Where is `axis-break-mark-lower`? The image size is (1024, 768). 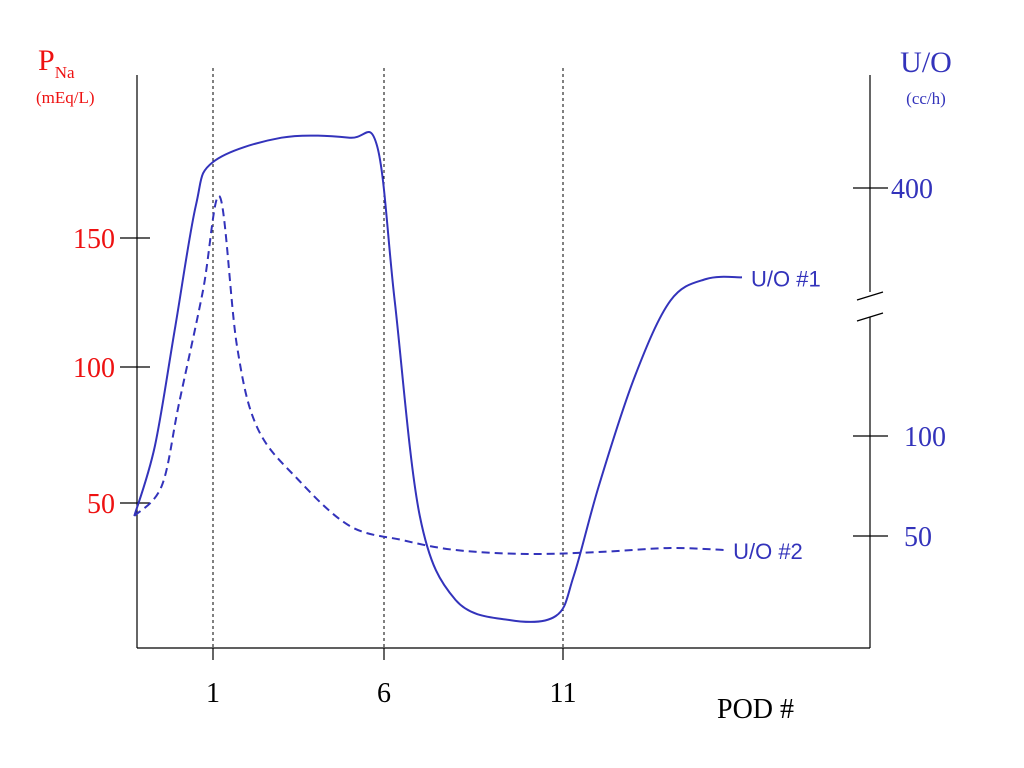 axis-break-mark-lower is located at coordinates (870, 317).